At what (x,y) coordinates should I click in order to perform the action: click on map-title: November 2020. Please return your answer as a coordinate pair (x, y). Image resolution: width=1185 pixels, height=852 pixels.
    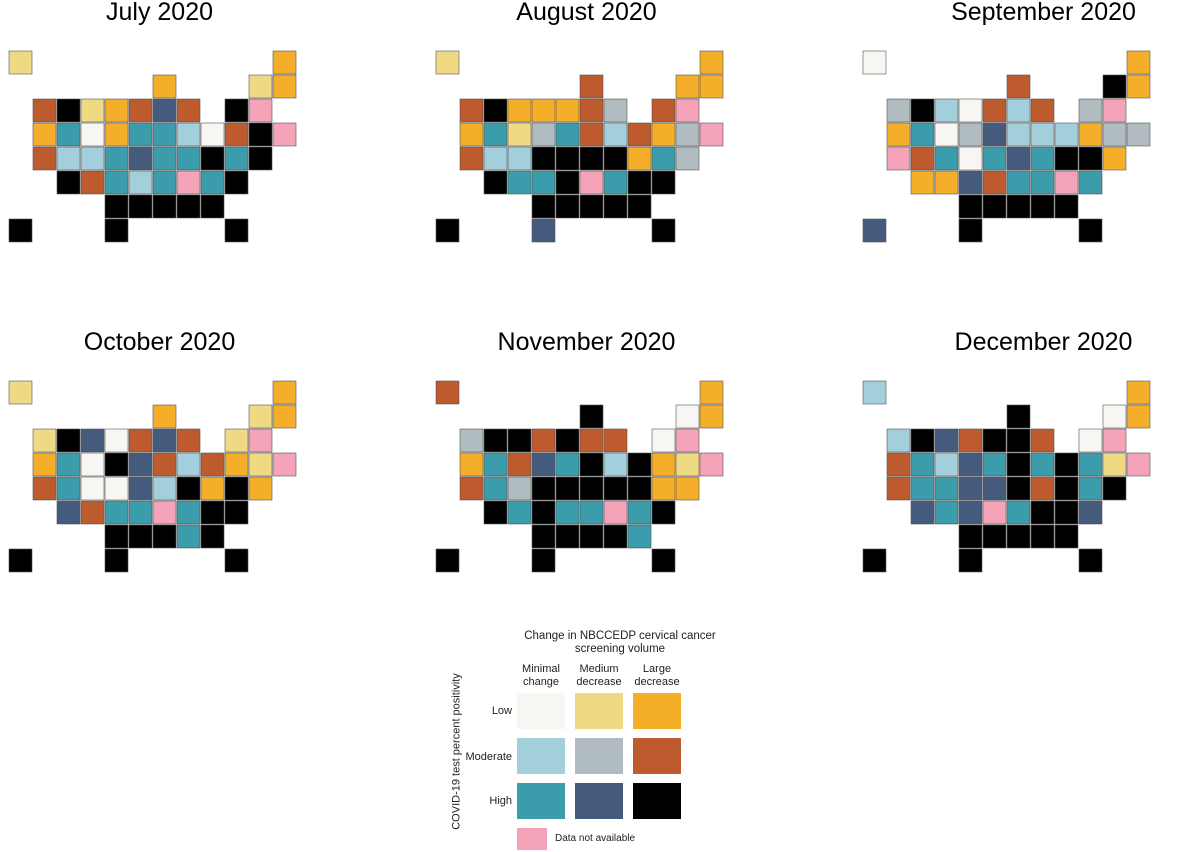
    Looking at the image, I should click on (586, 342).